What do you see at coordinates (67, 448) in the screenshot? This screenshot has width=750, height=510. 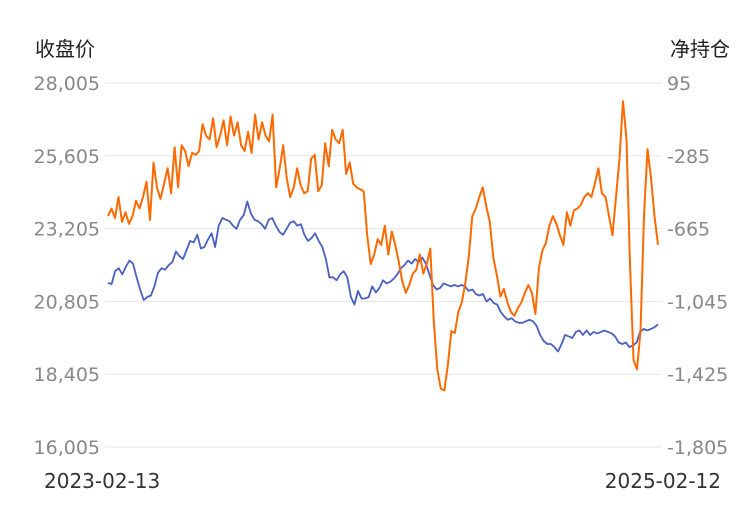 I see `left-tick-label: 16,005` at bounding box center [67, 448].